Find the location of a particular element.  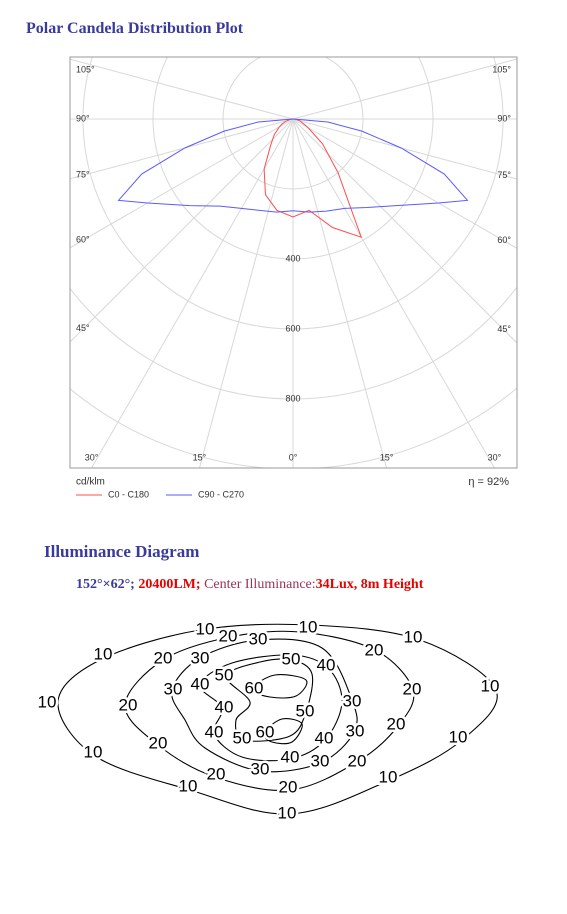

spec-text: 34Lux, is located at coordinates (336, 584).